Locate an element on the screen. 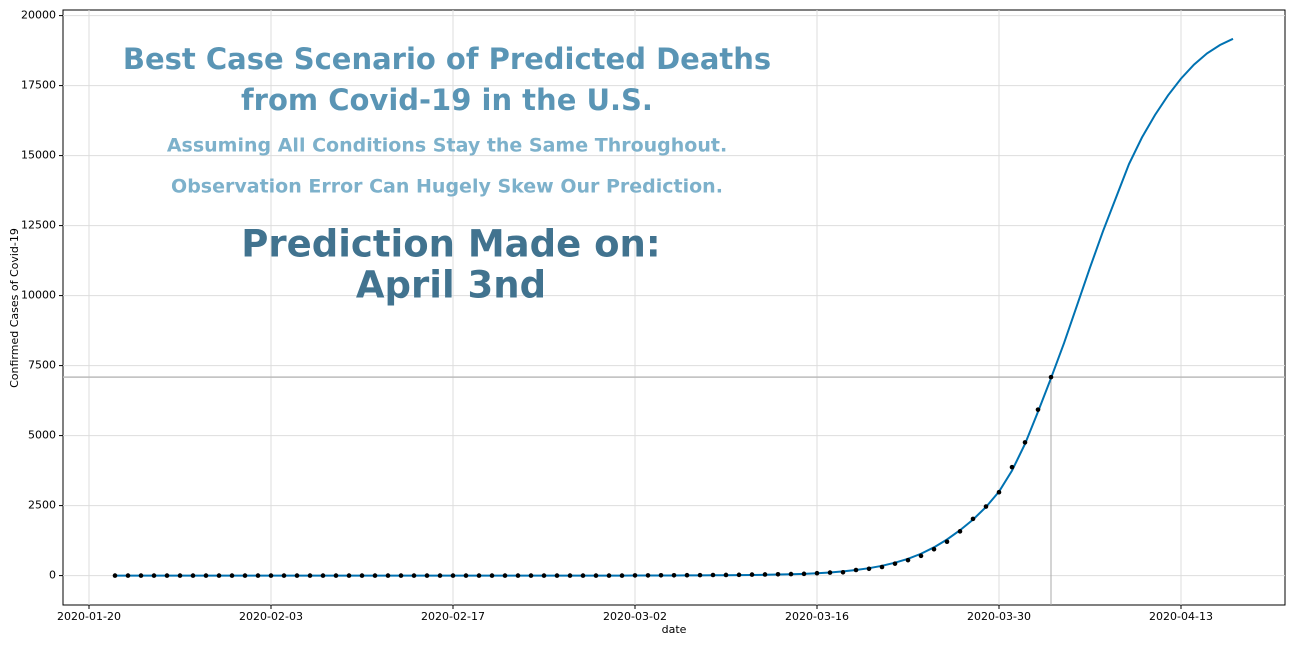  x-tick-label: 2020-03-30 is located at coordinates (999, 616).